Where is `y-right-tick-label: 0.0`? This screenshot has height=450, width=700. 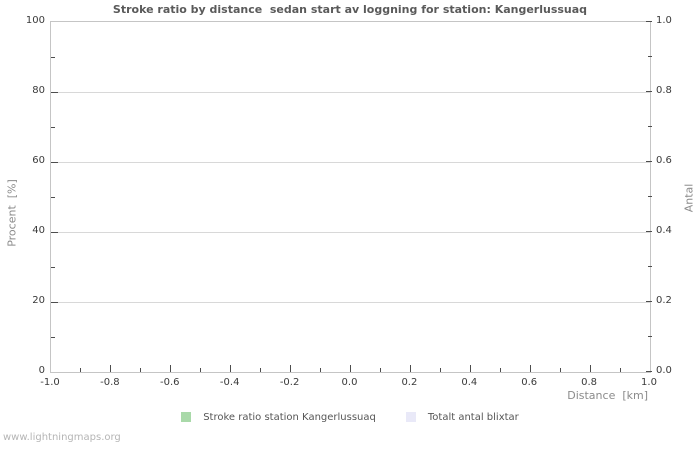
y-right-tick-label: 0.0 is located at coordinates (664, 370).